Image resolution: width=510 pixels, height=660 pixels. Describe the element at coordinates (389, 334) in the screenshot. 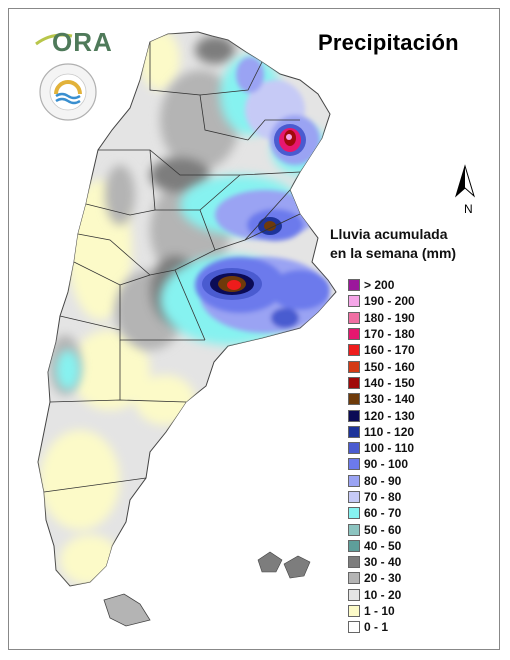

I see `legend-label: 170 - 180` at that location.